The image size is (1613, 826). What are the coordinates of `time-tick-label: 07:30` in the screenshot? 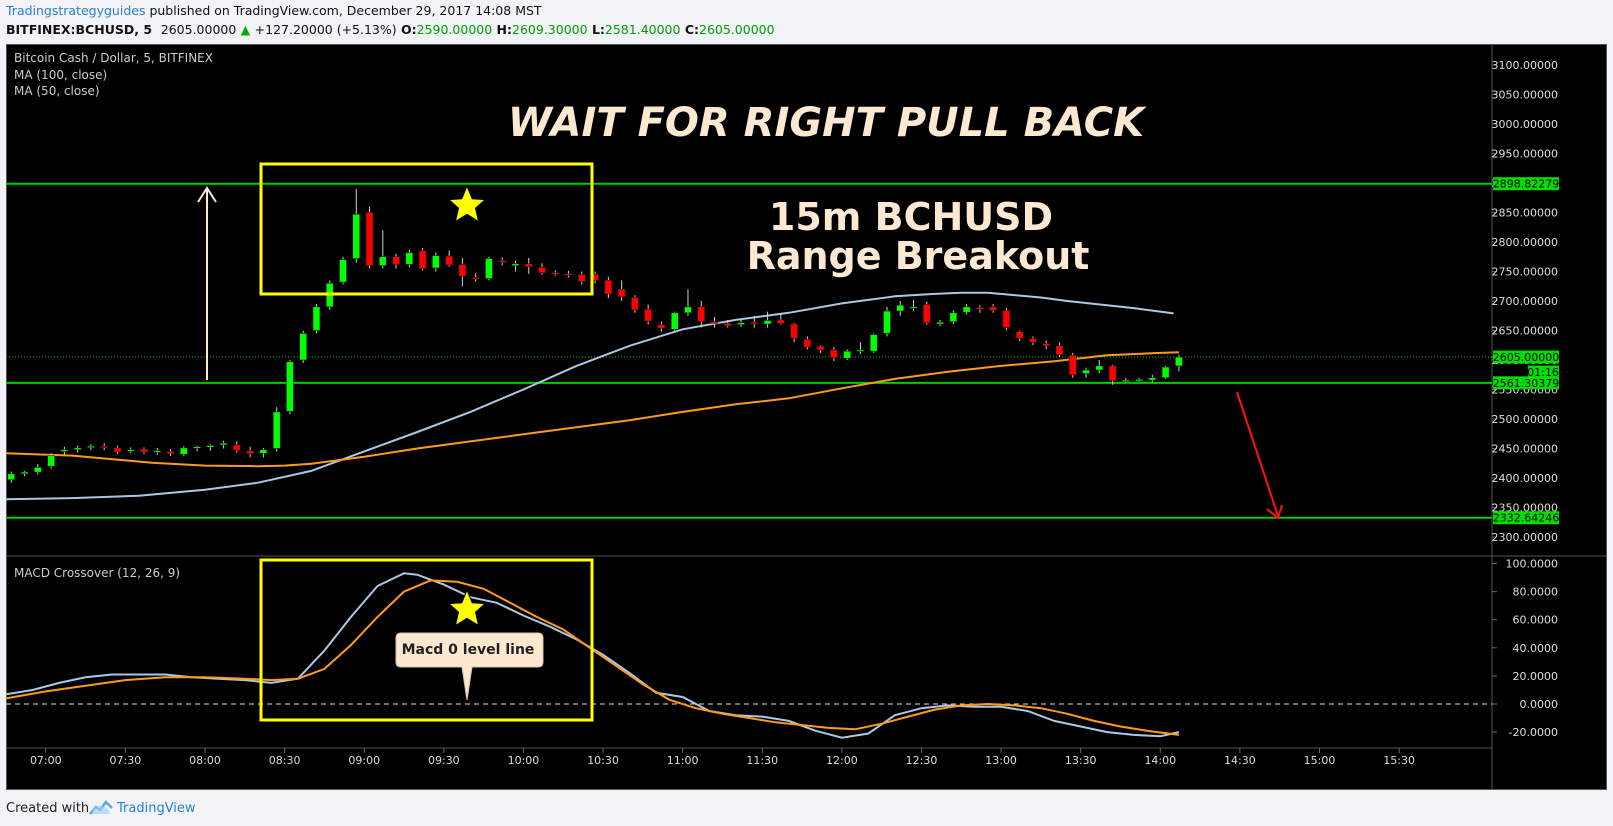 It's located at (126, 760).